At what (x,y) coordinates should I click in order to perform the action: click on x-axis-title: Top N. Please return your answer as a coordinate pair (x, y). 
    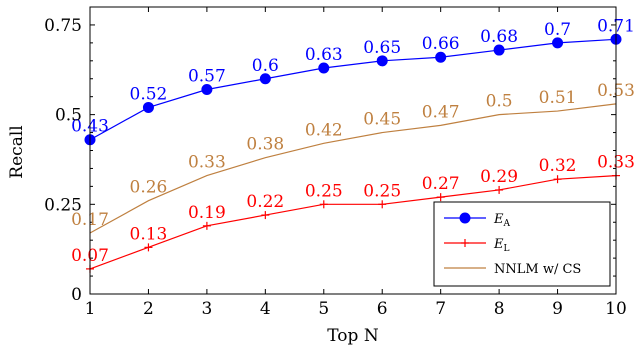
    Looking at the image, I should click on (353, 336).